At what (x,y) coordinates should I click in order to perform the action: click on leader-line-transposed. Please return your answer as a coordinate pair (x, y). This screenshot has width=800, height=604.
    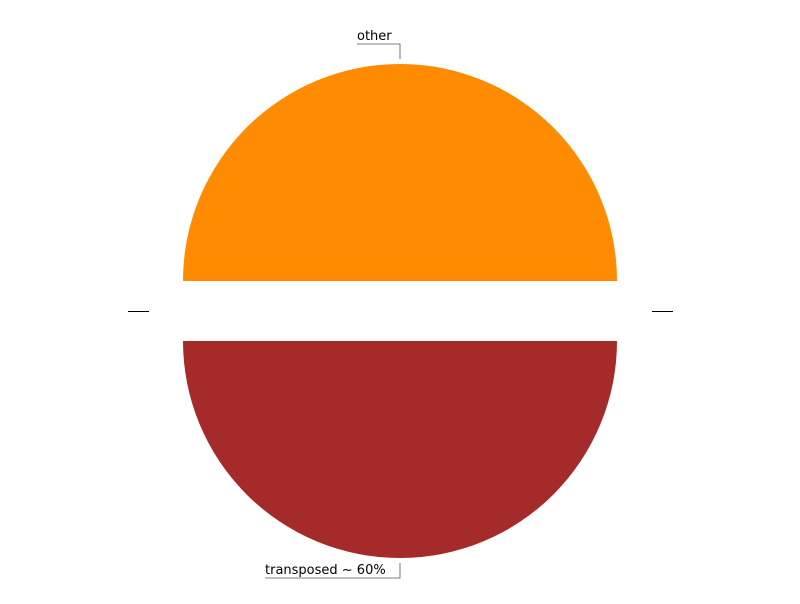
    Looking at the image, I should click on (333, 571).